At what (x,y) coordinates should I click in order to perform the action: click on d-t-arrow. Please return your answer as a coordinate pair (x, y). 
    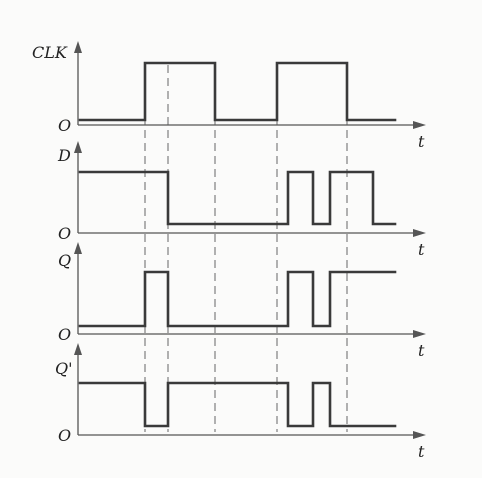
    Looking at the image, I should click on (419, 233).